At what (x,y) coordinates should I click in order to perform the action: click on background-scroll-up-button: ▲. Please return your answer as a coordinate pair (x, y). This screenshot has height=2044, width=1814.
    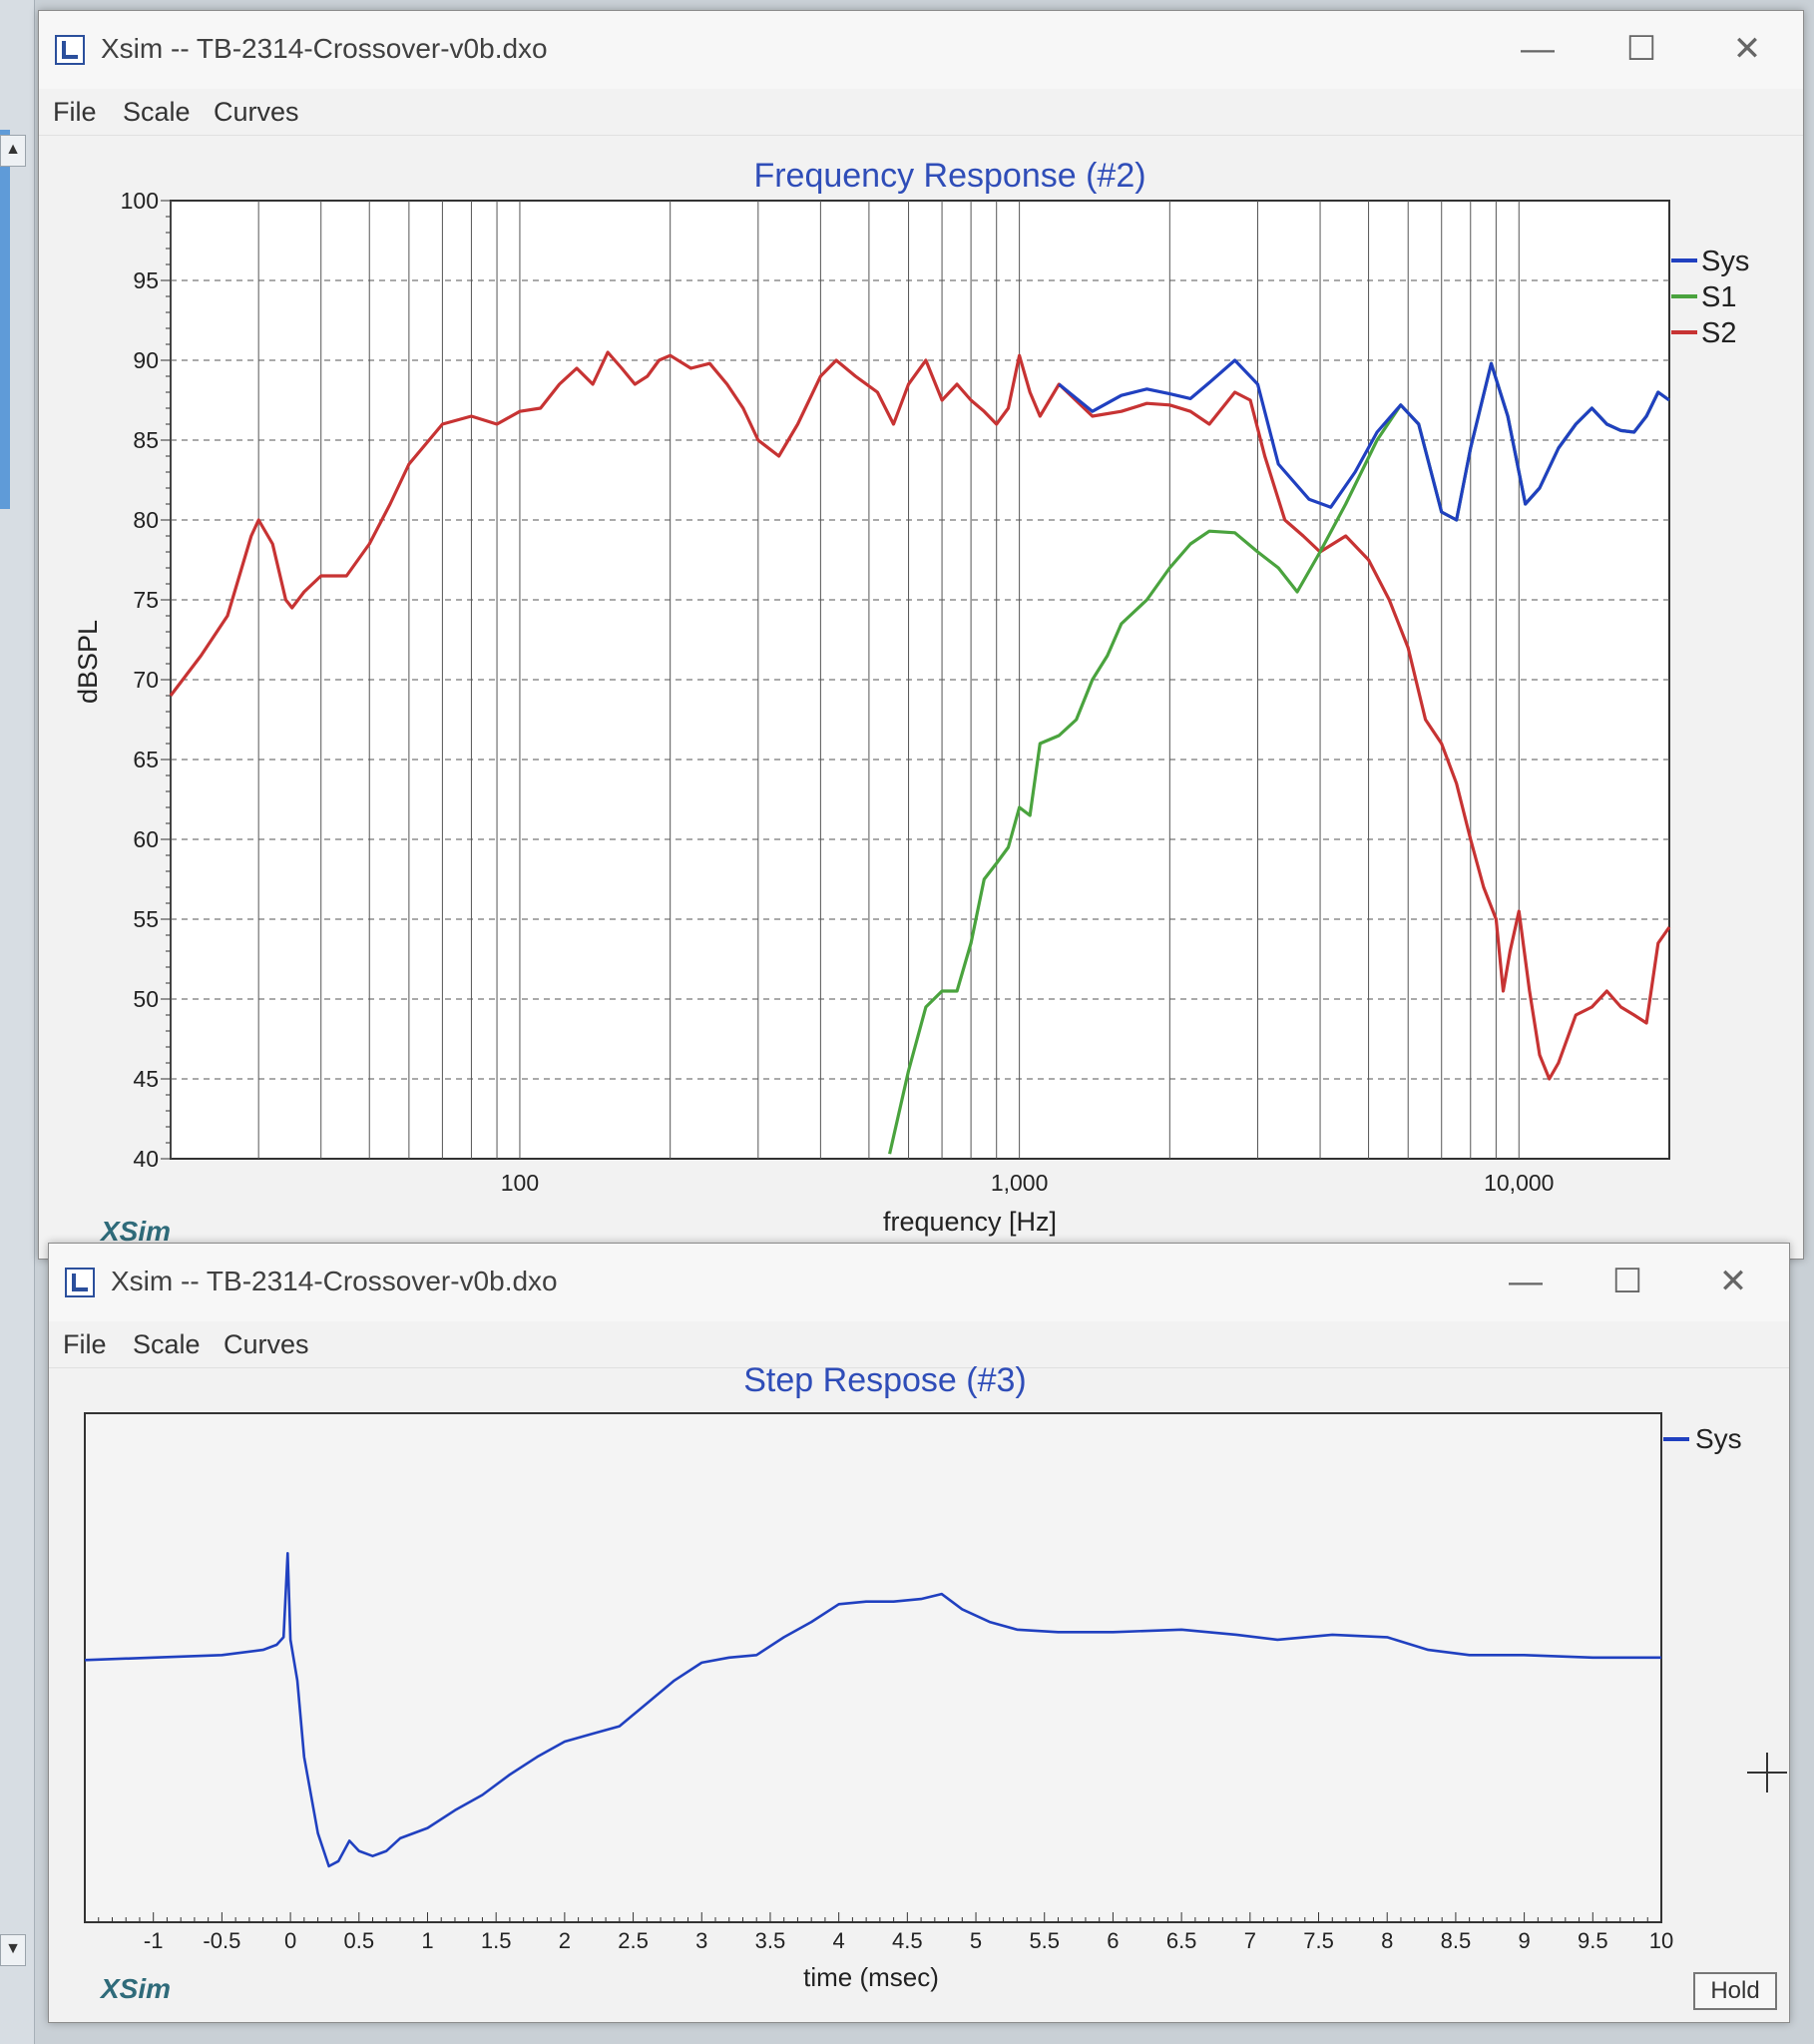
    Looking at the image, I should click on (13, 151).